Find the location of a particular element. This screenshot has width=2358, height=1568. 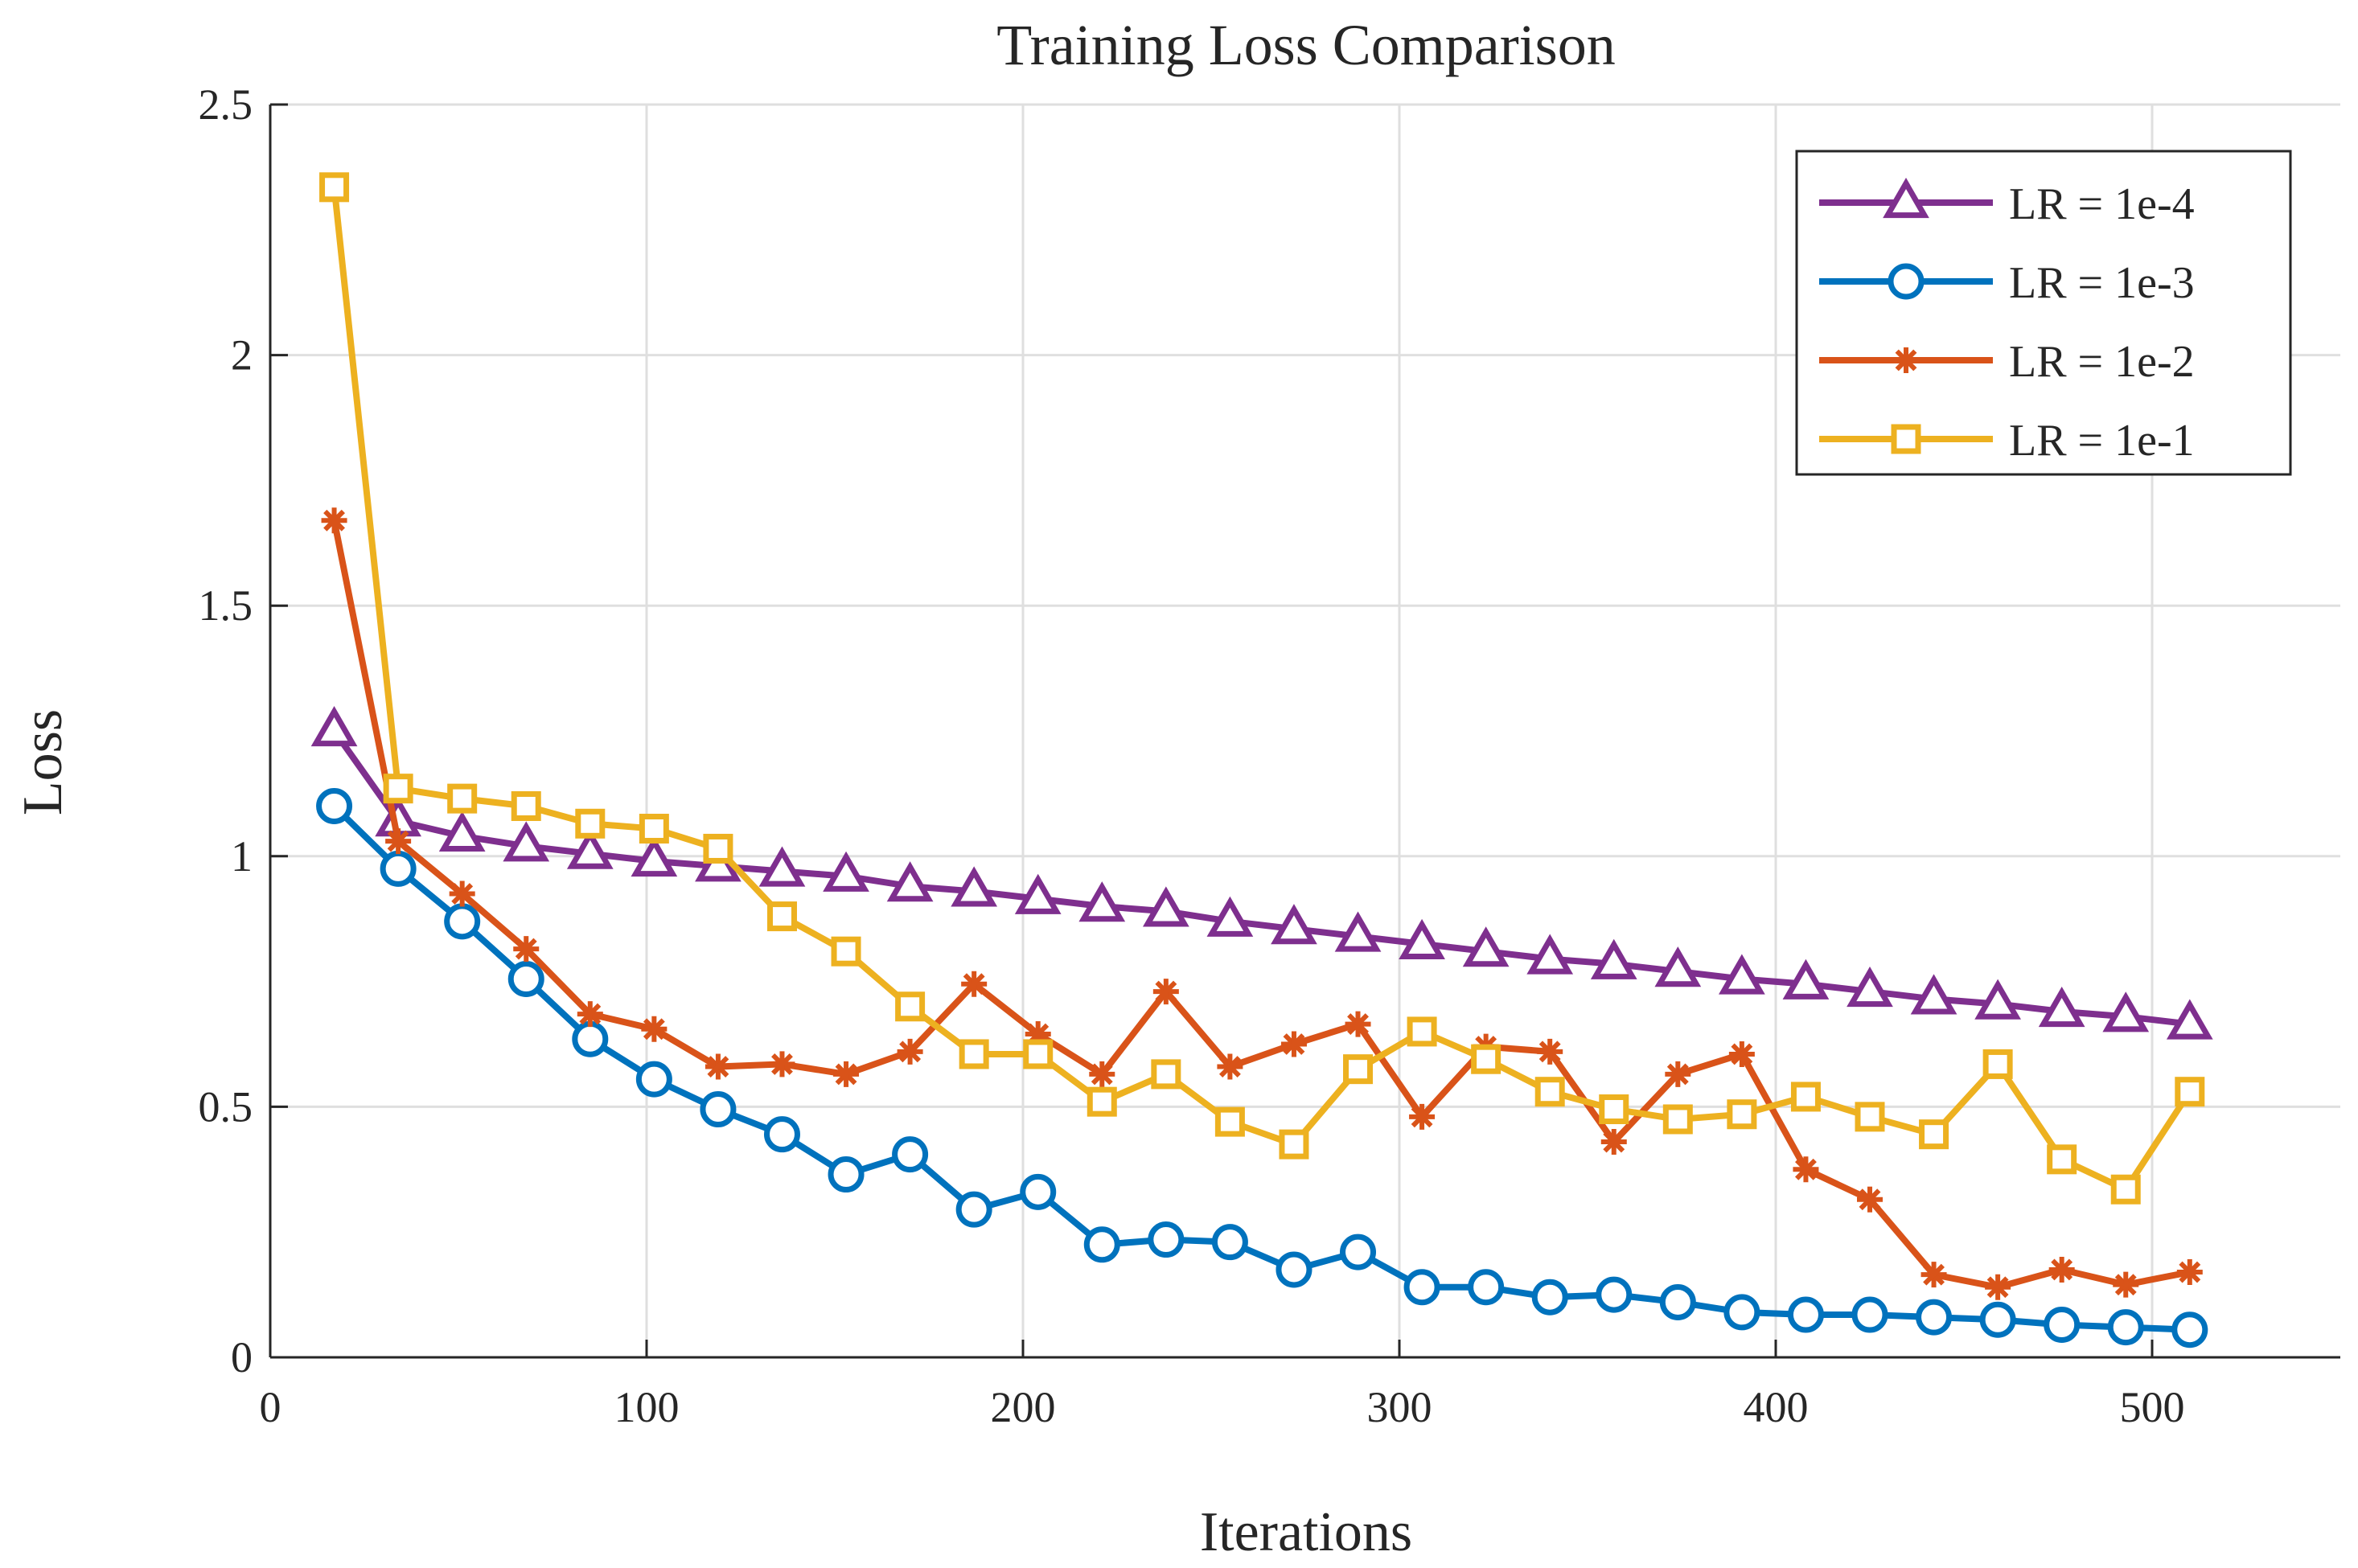

legend-item: LR = 1e-2 is located at coordinates (2007, 362).